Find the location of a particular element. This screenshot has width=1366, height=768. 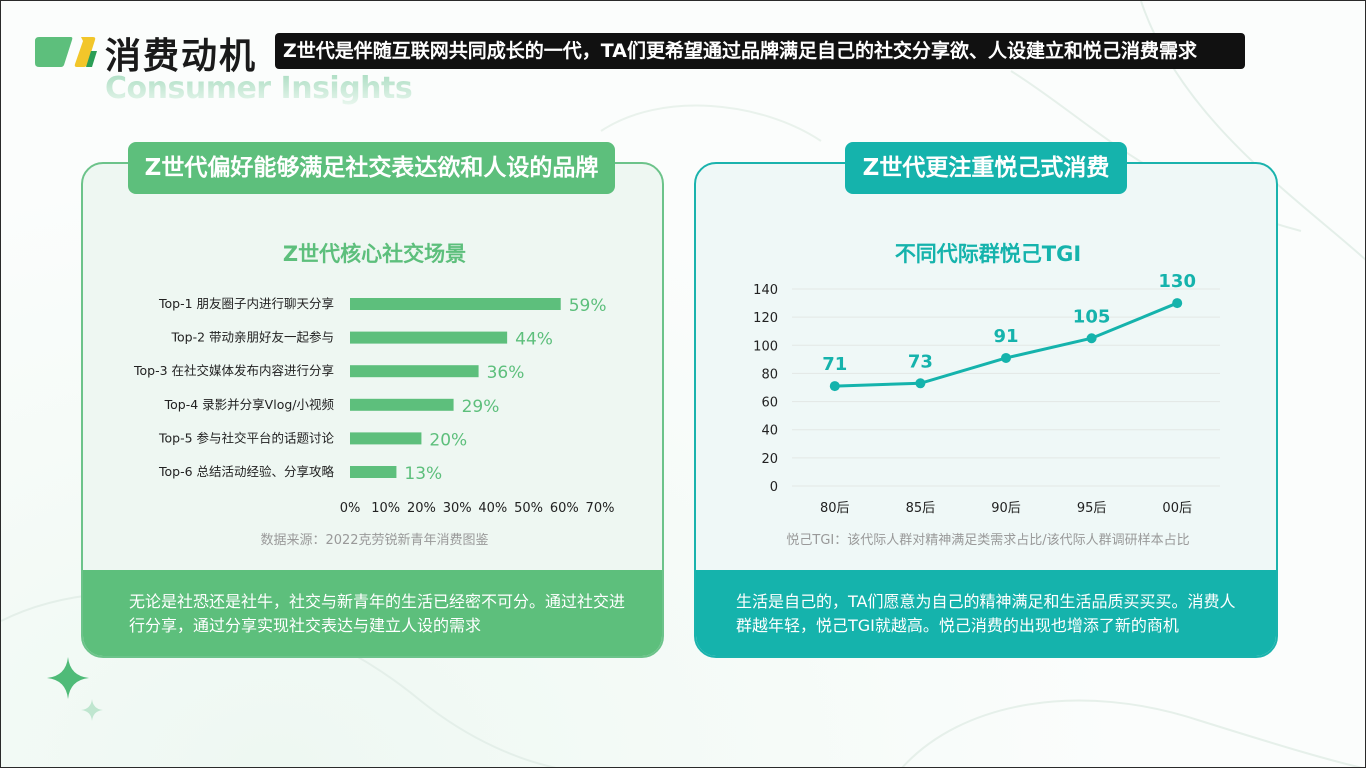

bar-category-label: Top-6 总结活动经验、分享攻略 is located at coordinates (246, 471).